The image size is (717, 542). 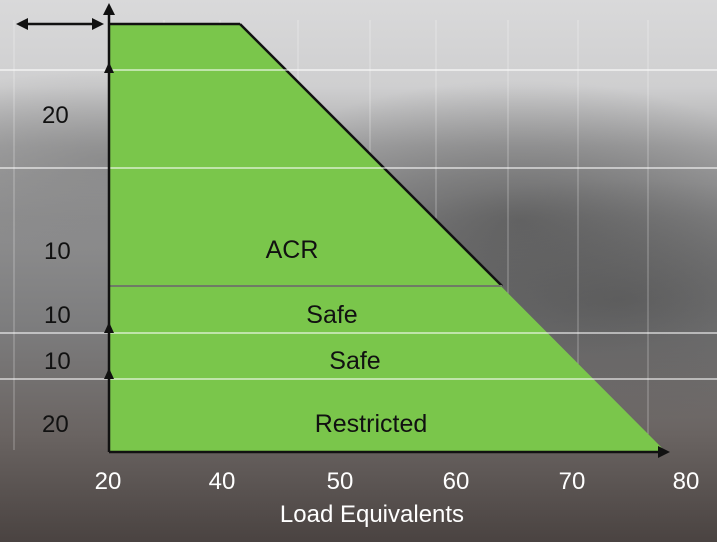 What do you see at coordinates (108, 481) in the screenshot?
I see `x-tick-label: 20` at bounding box center [108, 481].